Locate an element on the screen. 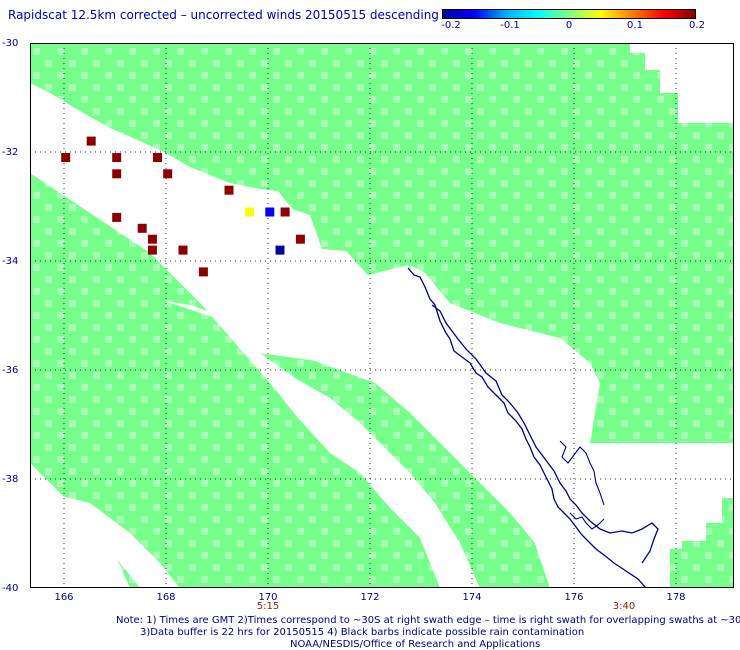 This screenshot has height=650, width=740. wind-difference-cells is located at coordinates (183, 206).